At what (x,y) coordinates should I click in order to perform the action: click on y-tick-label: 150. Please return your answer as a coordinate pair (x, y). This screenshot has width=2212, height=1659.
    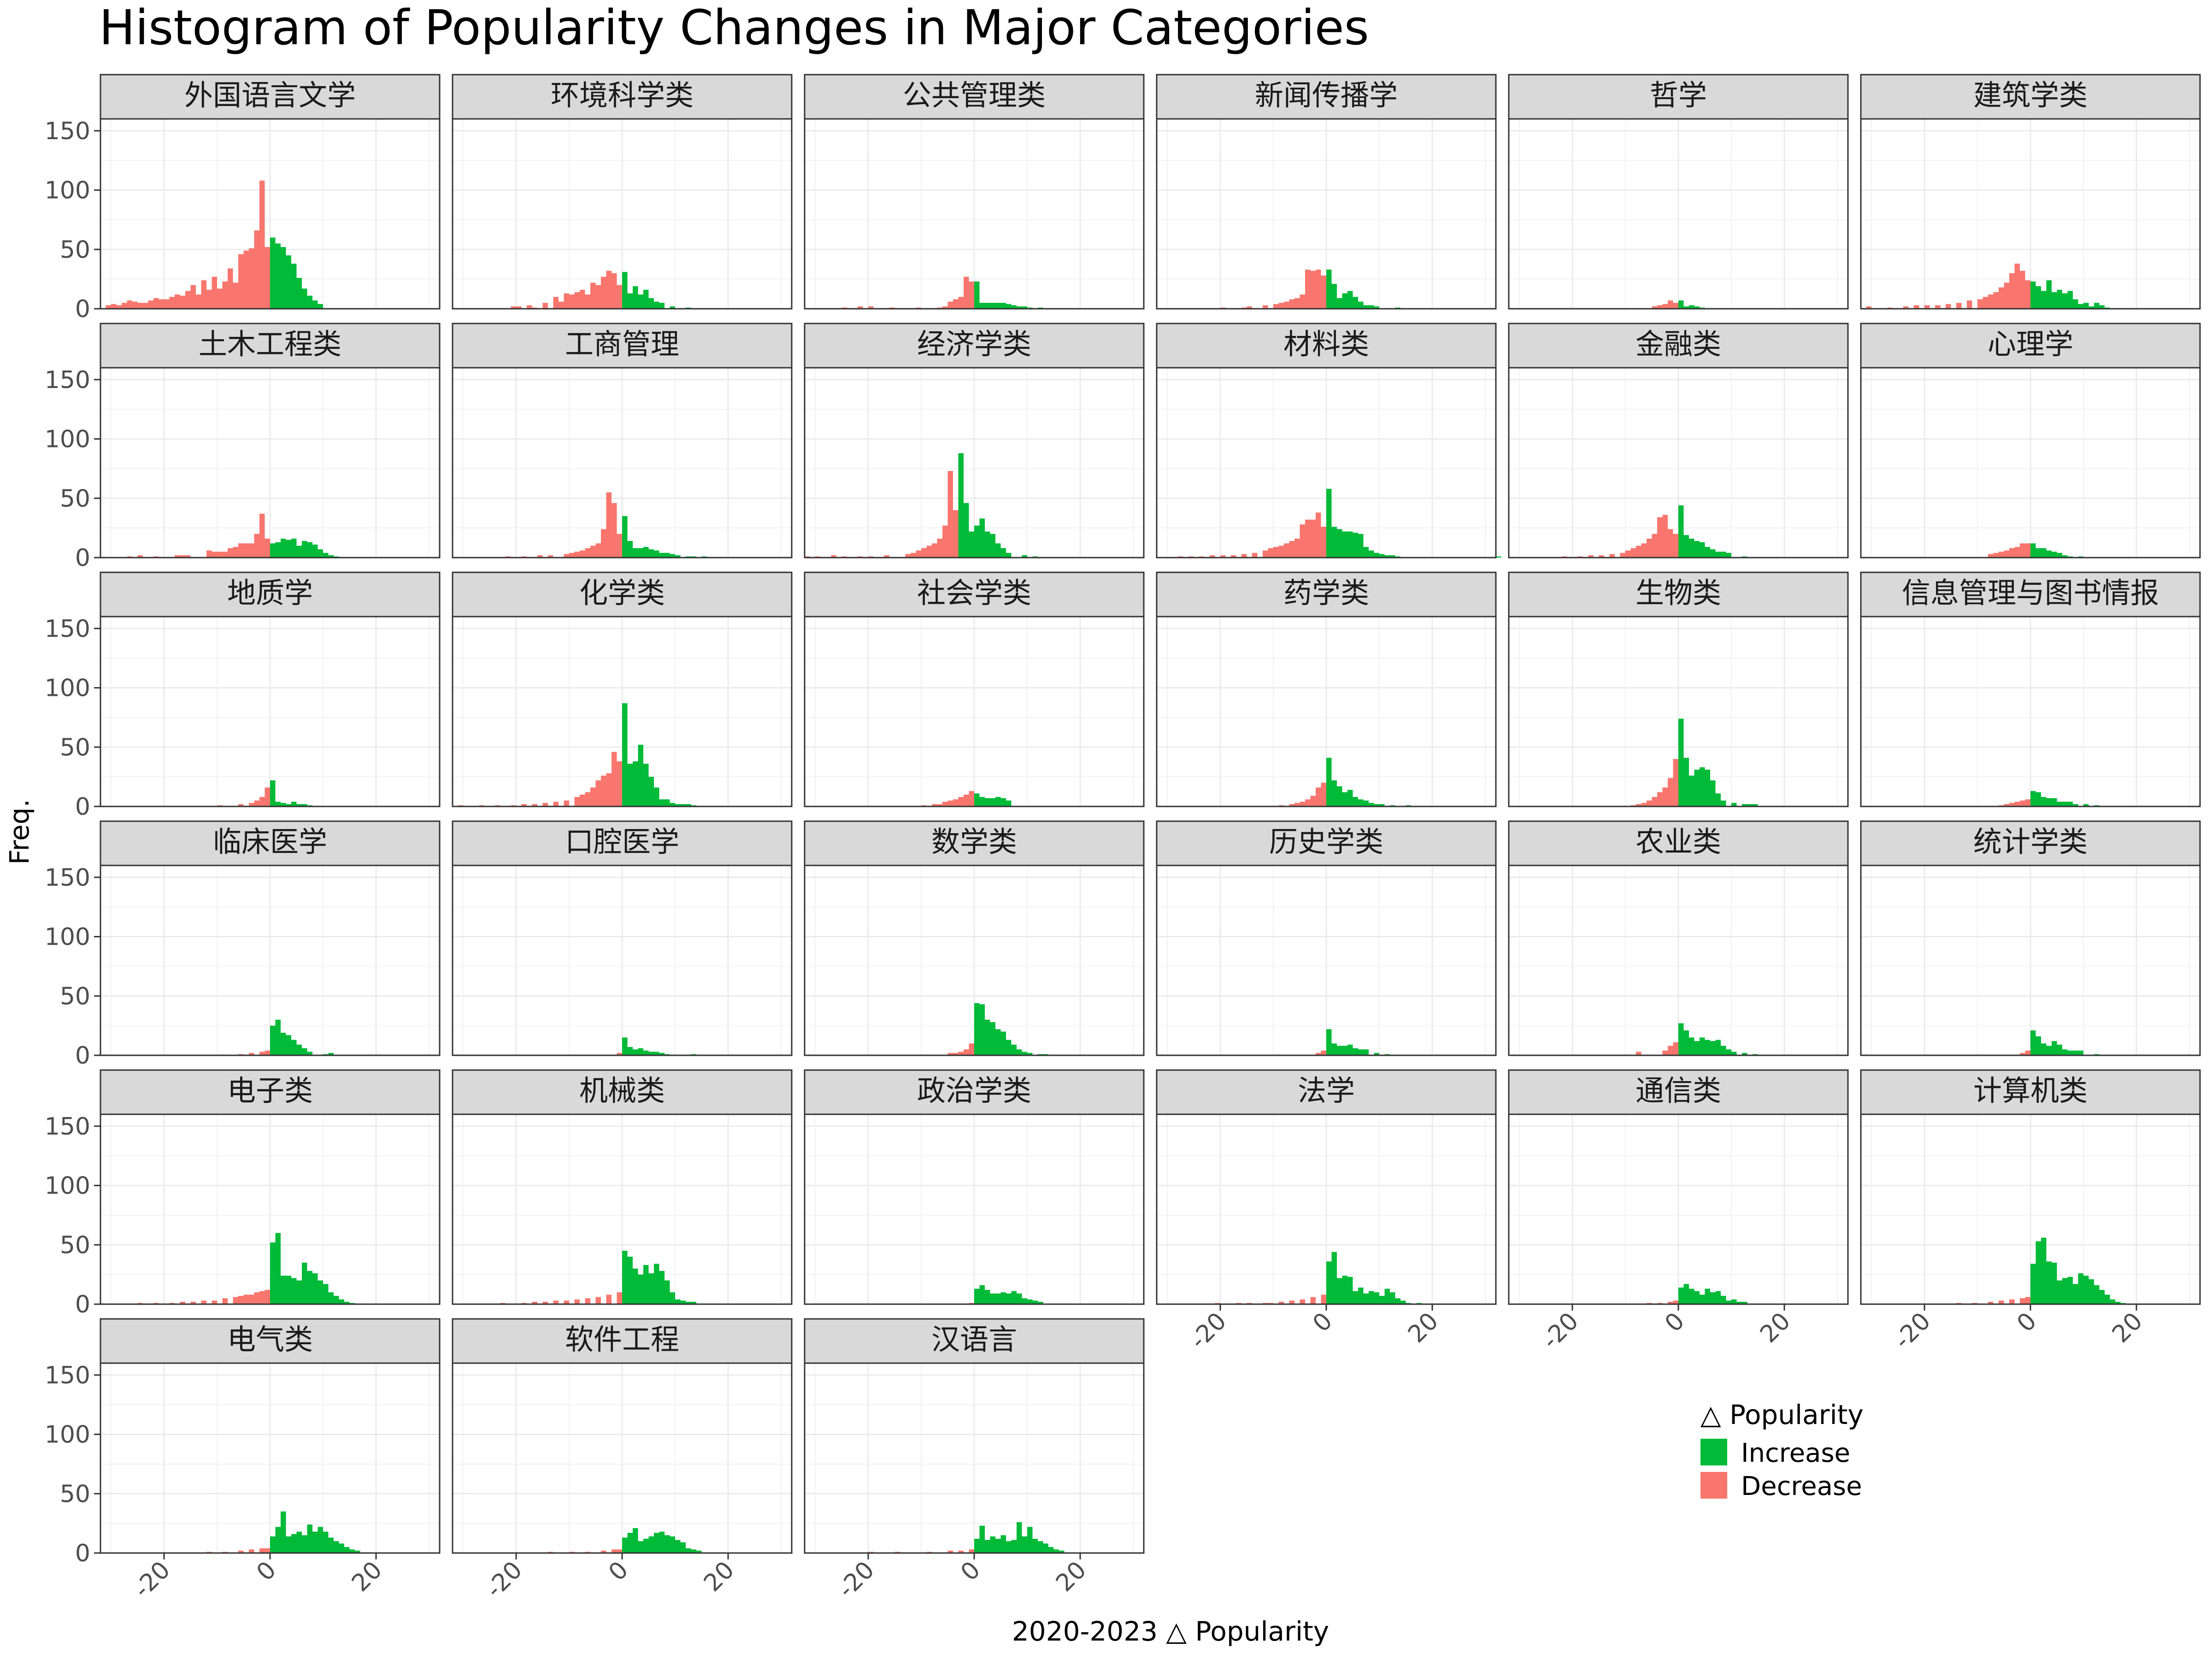
    Looking at the image, I should click on (67, 131).